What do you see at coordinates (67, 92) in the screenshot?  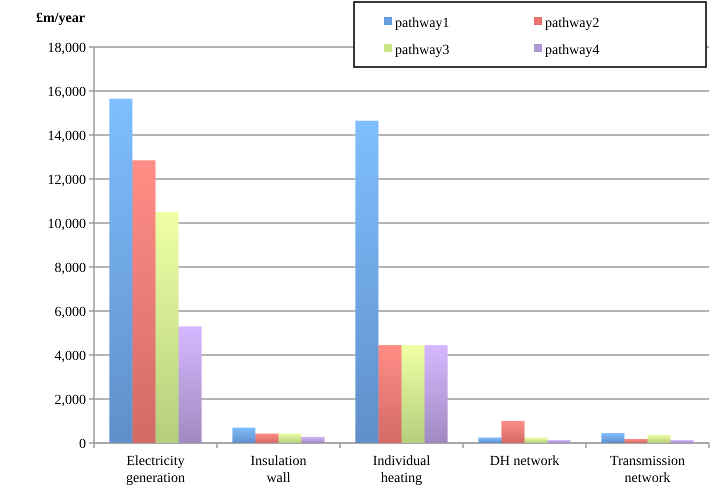 I see `y-tick-label: 16,000` at bounding box center [67, 92].